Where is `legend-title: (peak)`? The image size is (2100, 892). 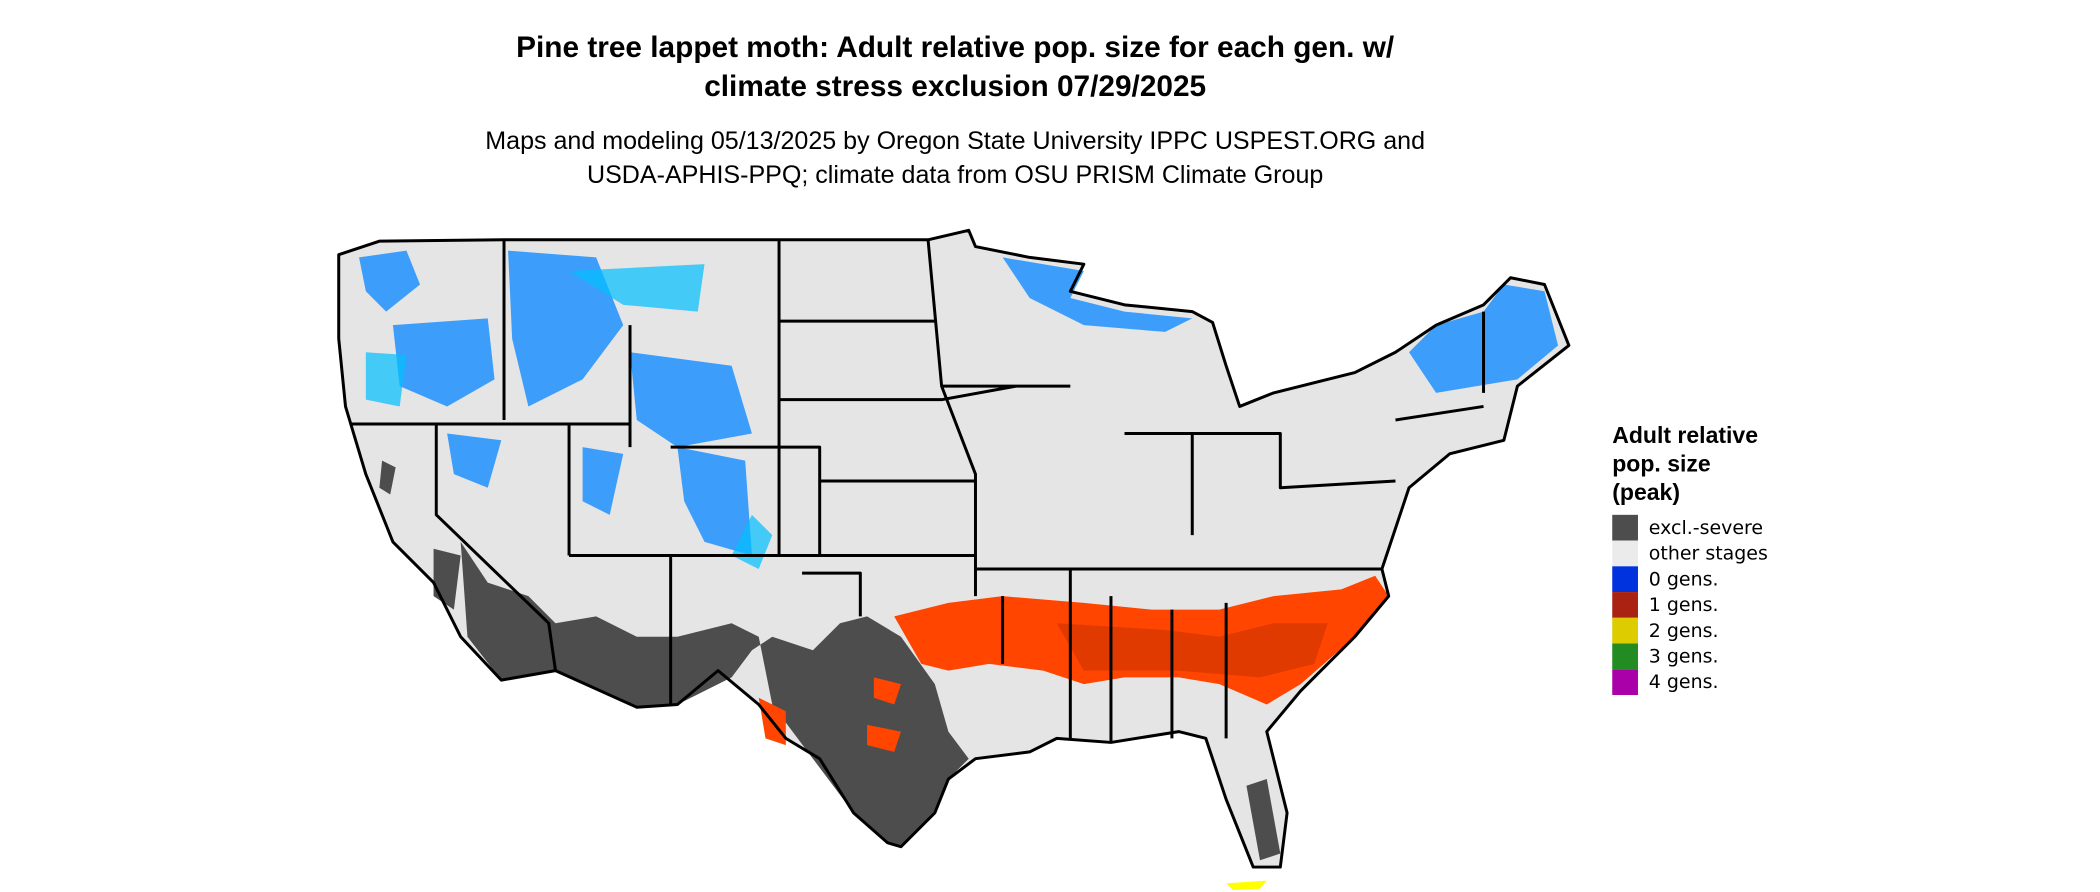 legend-title: (peak) is located at coordinates (1646, 492).